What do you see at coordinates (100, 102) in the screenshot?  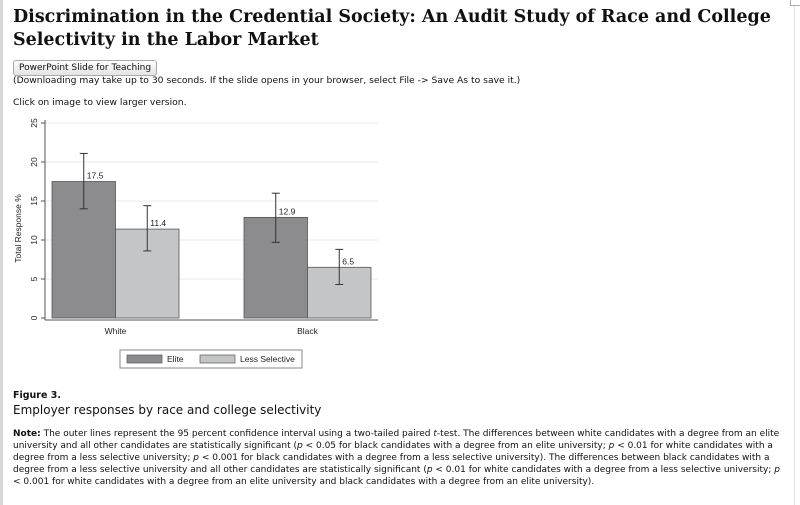 I see `click-hint: Click on image to view larger version.` at bounding box center [100, 102].